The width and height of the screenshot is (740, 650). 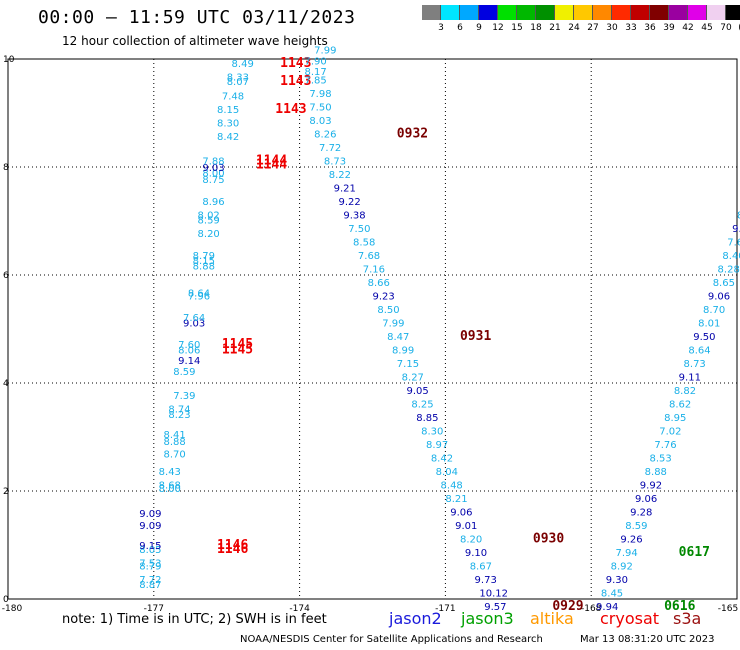 What do you see at coordinates (631, 539) in the screenshot?
I see `wave-height-value: 9.26` at bounding box center [631, 539].